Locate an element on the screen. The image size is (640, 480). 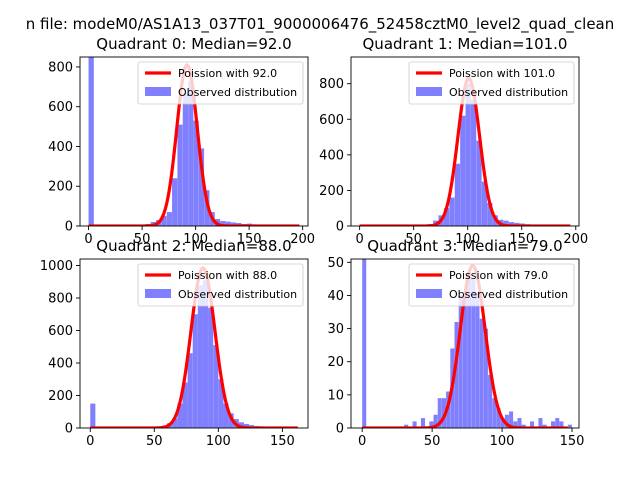
chart-0-xtick-label: 200 is located at coordinates (302, 239).